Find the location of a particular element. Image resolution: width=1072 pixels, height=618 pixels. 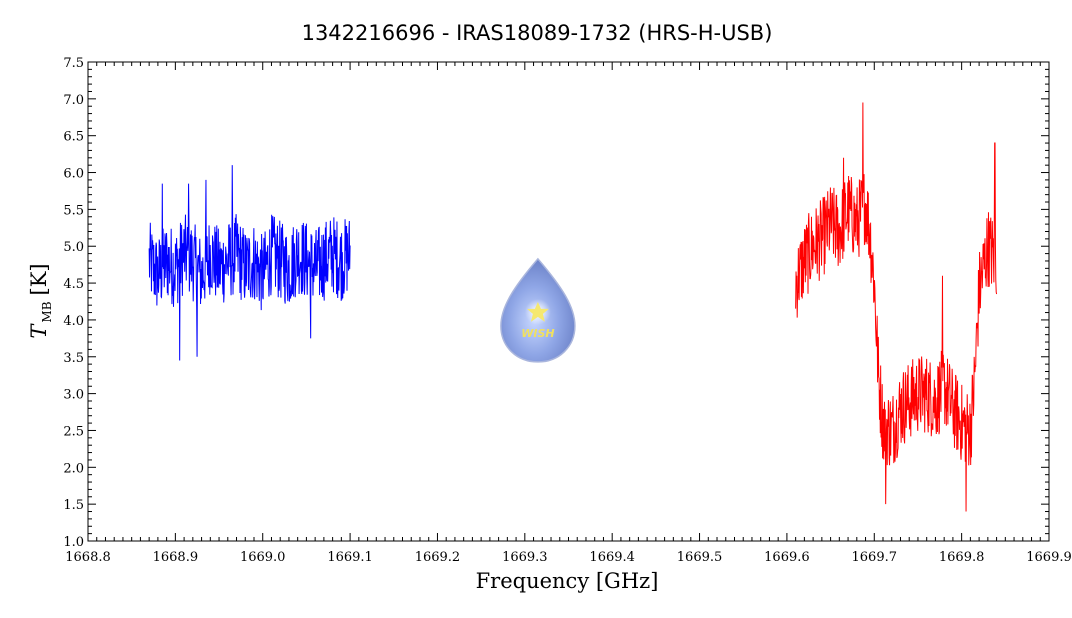

y-axis-label-unit: [K] is located at coordinates (39, 279).